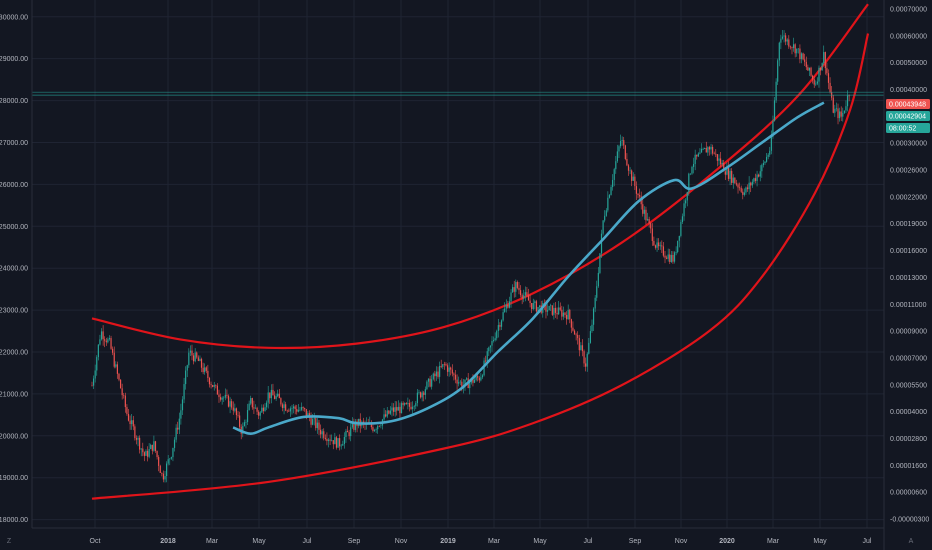 The image size is (932, 550). What do you see at coordinates (727, 541) in the screenshot?
I see `time-label: 2020` at bounding box center [727, 541].